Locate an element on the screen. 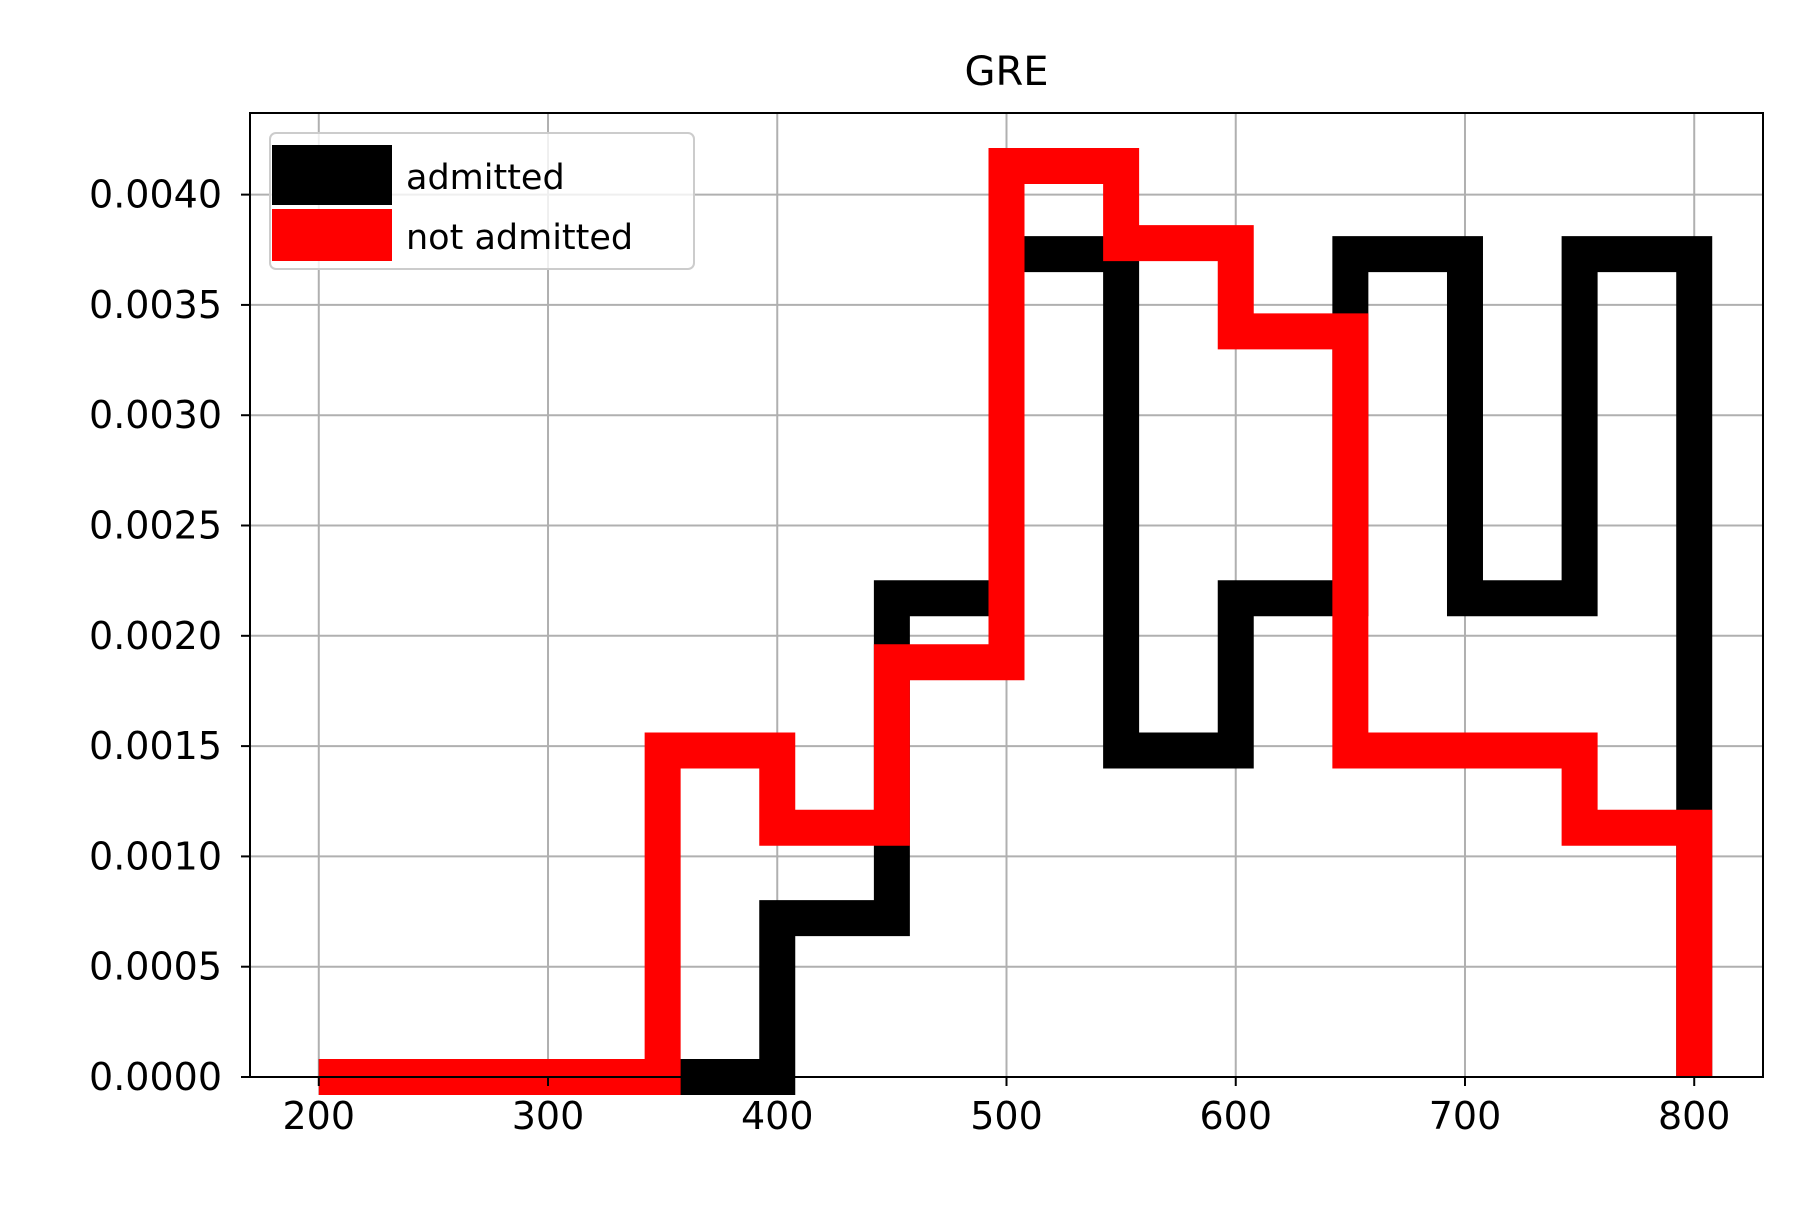 Image resolution: width=1800 pixels, height=1205 pixels. x-tick-label: 300 is located at coordinates (548, 1116).